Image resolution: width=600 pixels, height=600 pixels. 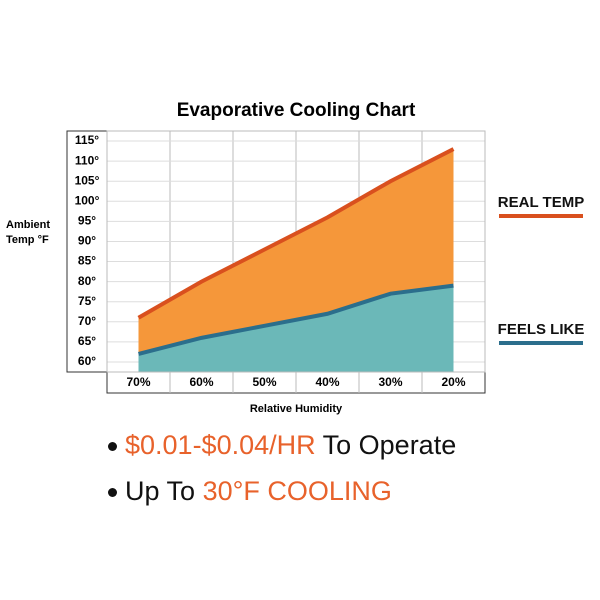 I want to click on bullet: $0.01-$0.04/HR To Operate, so click(x=282, y=445).